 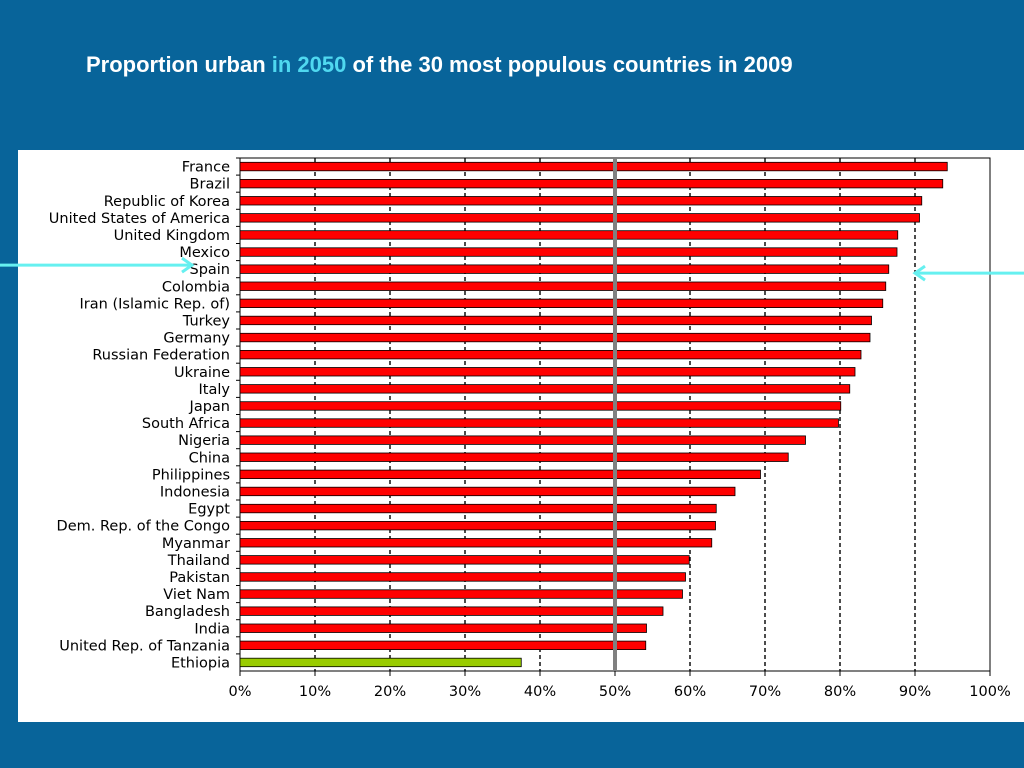 I want to click on category-label: United States of America, so click(x=139, y=219).